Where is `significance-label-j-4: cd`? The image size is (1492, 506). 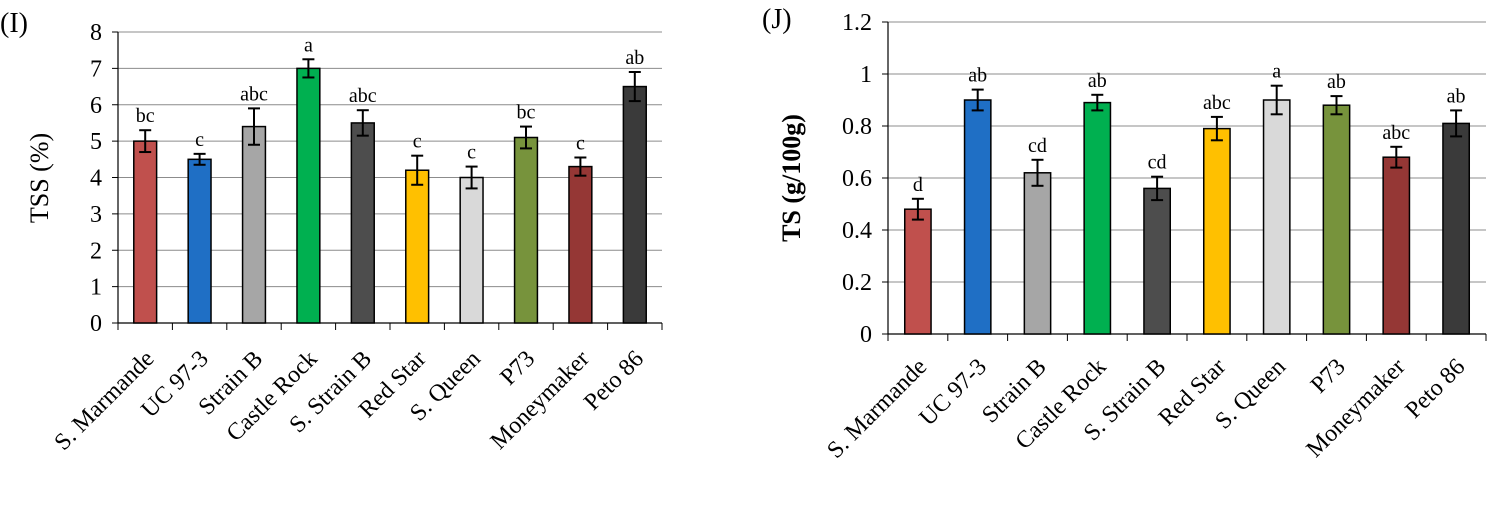 significance-label-j-4: cd is located at coordinates (1157, 163).